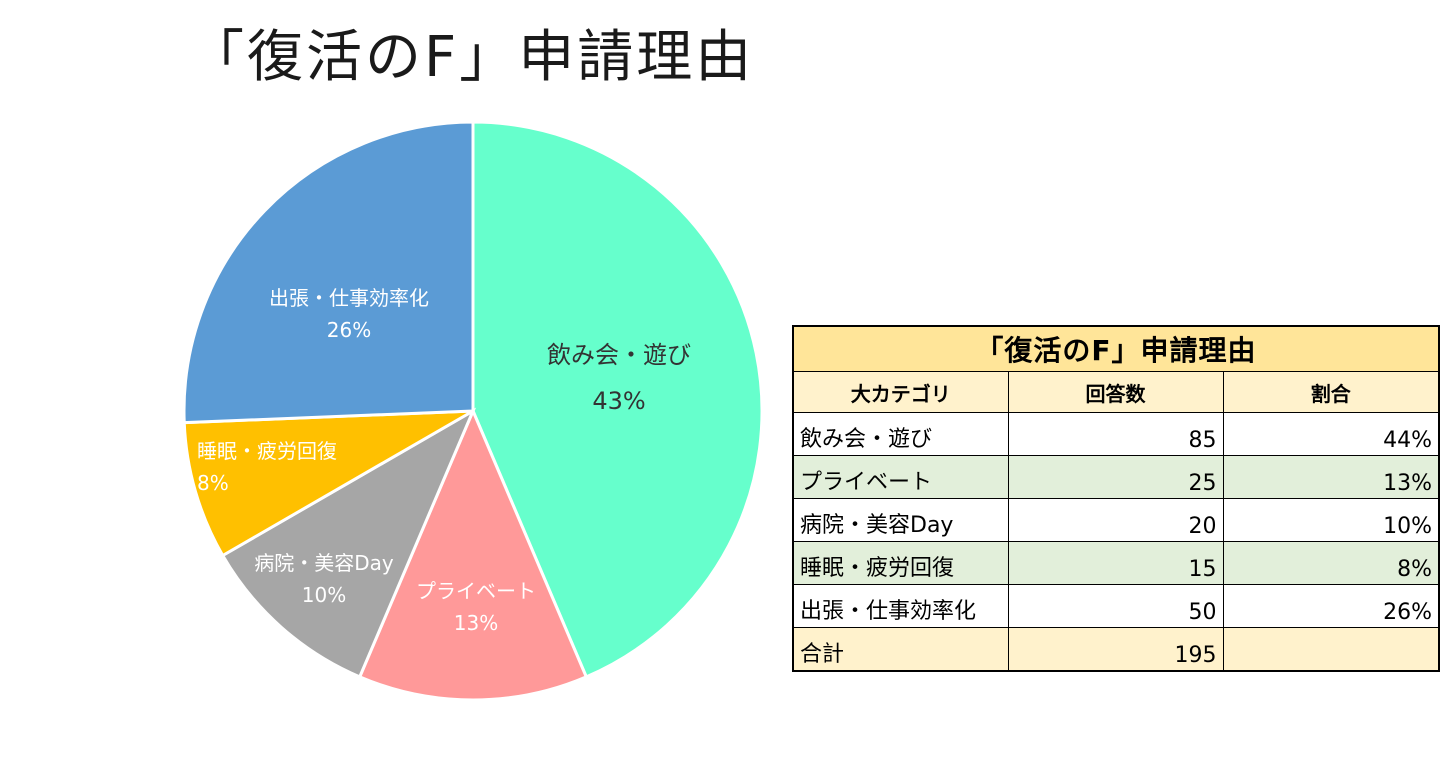 The image size is (1440, 764). Describe the element at coordinates (1331, 606) in the screenshot. I see `row-ratio: 26%` at that location.